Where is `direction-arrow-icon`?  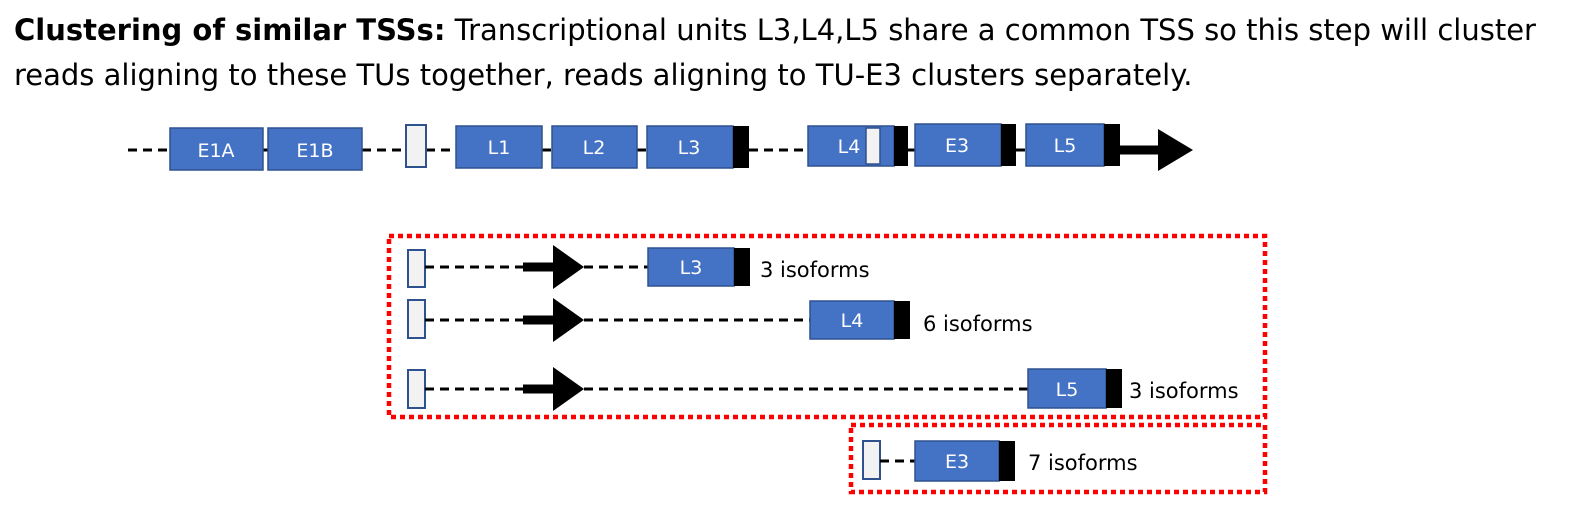
direction-arrow-icon is located at coordinates (1175, 150).